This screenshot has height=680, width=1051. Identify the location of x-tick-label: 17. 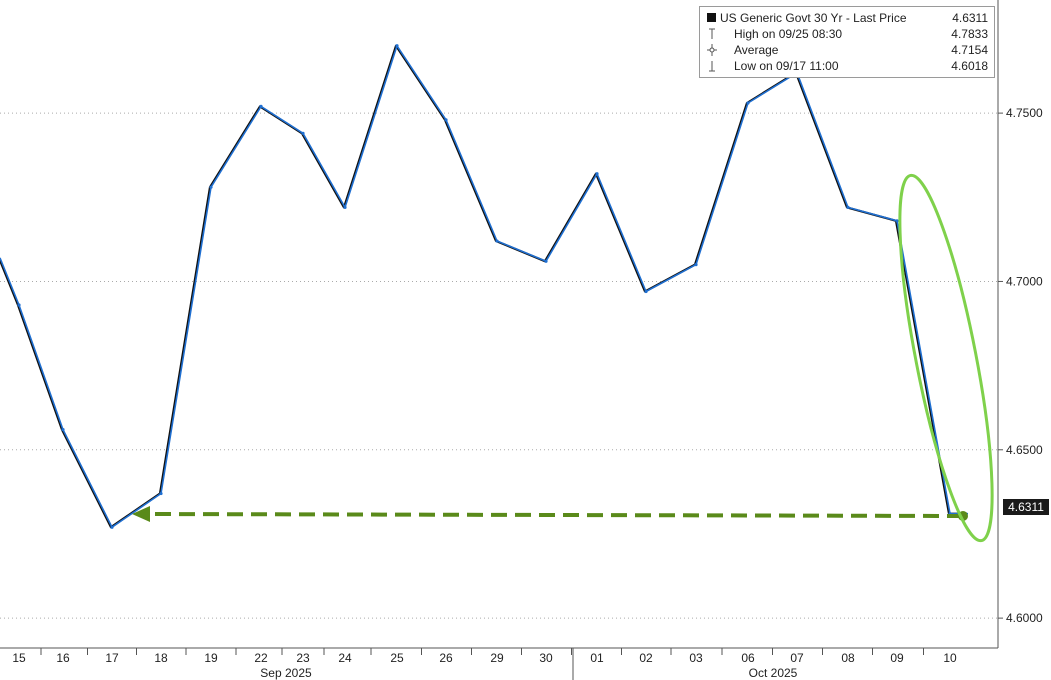
(112, 658).